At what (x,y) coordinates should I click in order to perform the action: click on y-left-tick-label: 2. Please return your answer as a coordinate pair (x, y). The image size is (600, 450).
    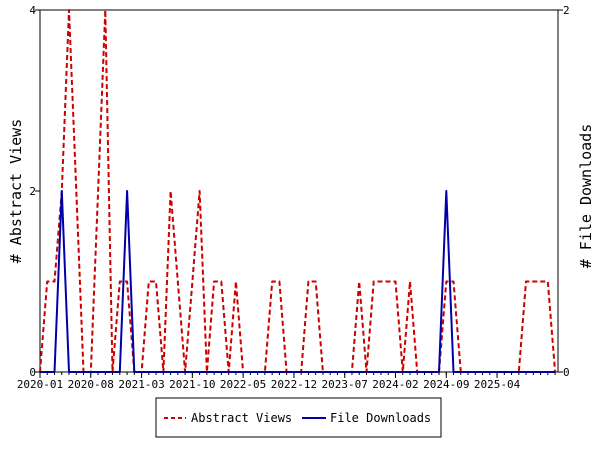
    Looking at the image, I should click on (32, 191).